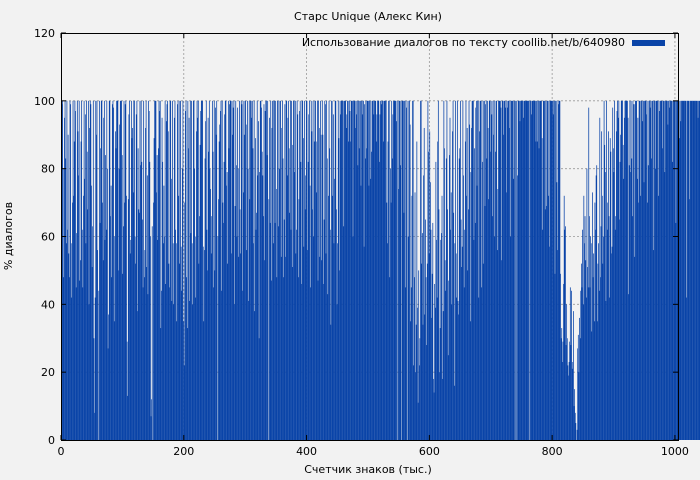 The width and height of the screenshot is (700, 480). Describe the element at coordinates (48, 304) in the screenshot. I see `y-tick-label: 40` at that location.